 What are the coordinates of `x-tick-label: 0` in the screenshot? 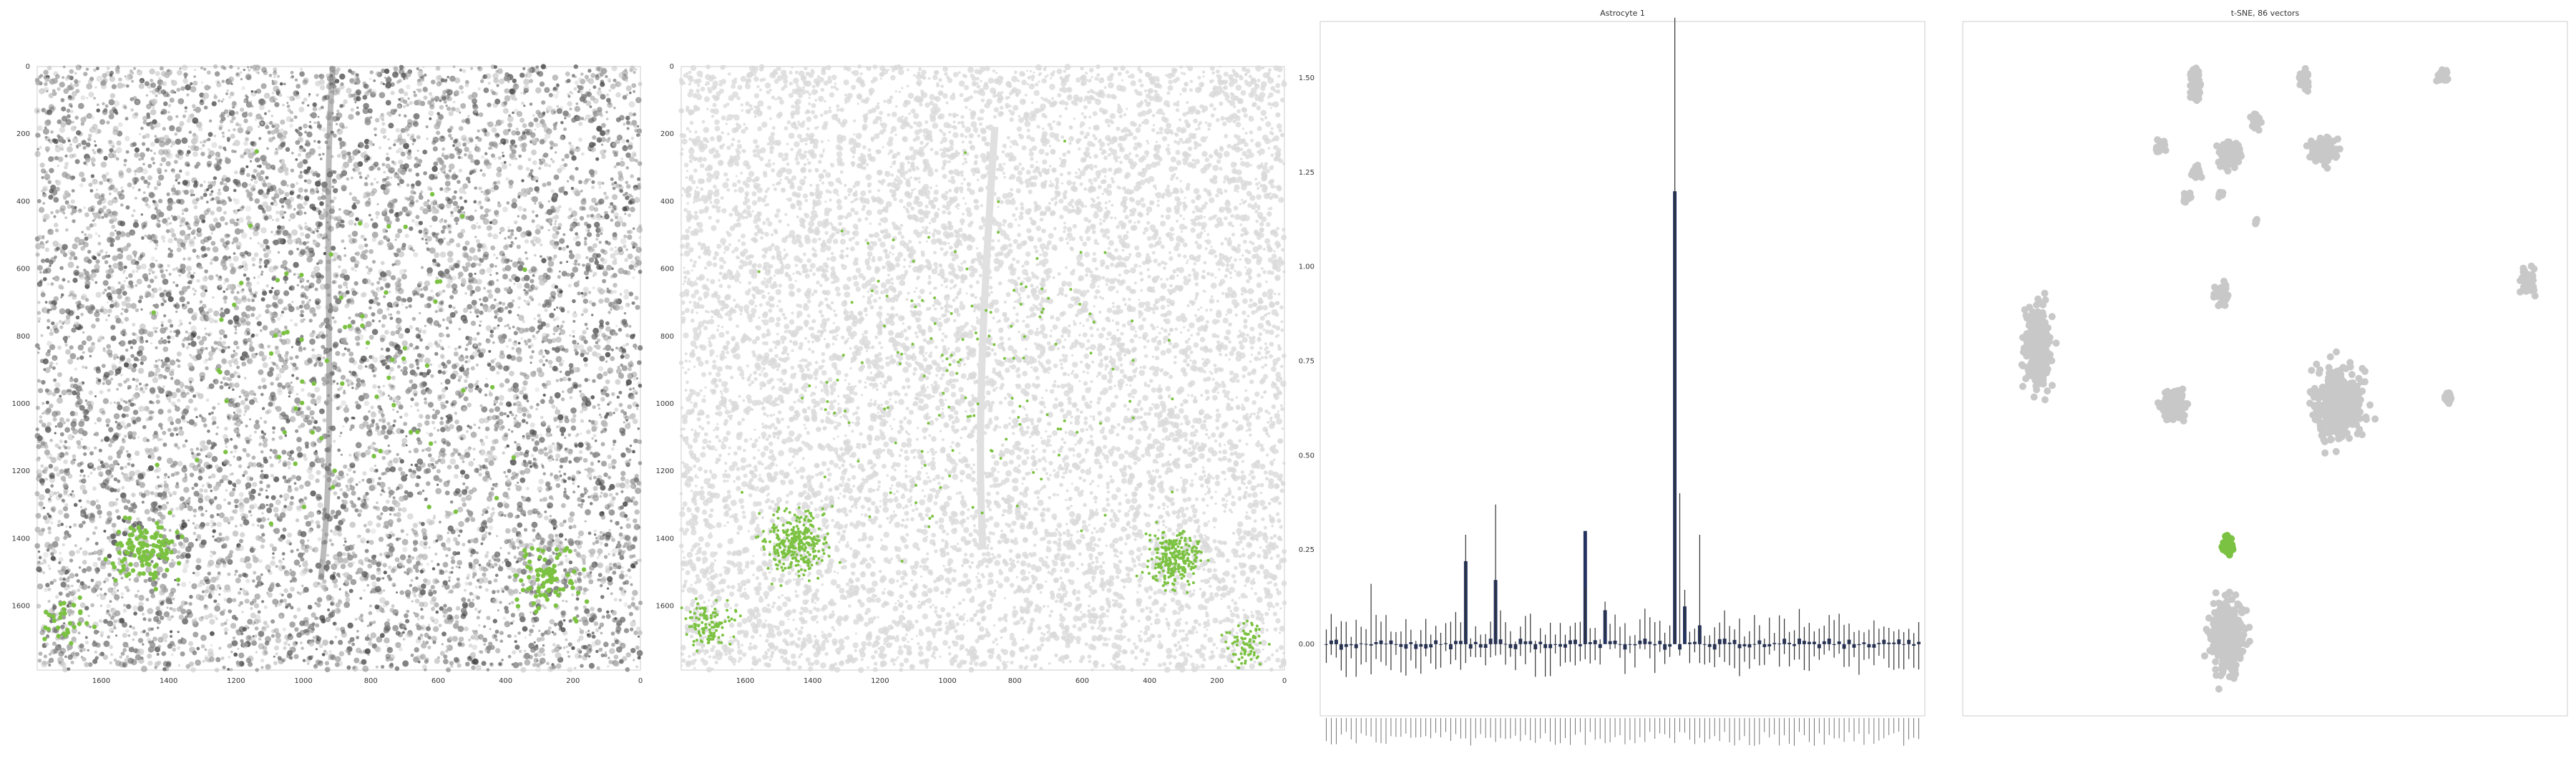 It's located at (1284, 681).